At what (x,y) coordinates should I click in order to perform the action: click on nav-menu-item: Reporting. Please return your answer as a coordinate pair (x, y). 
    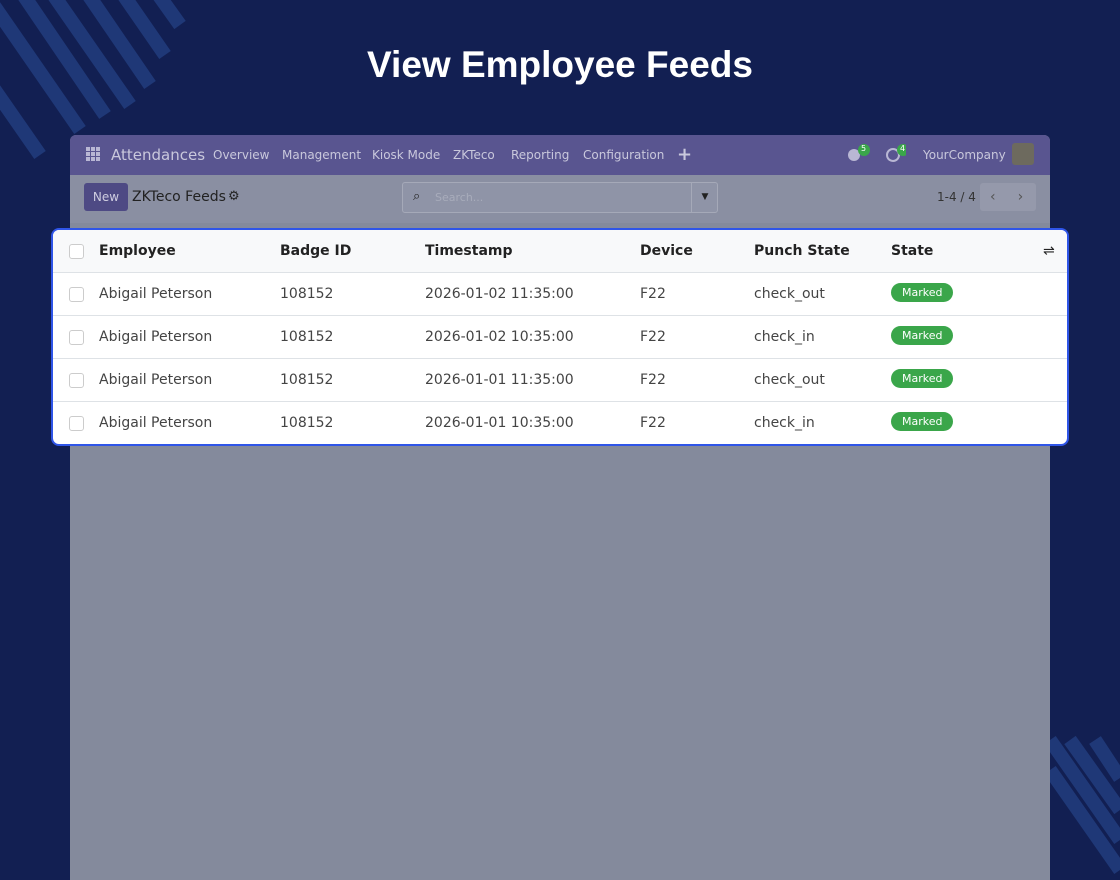
    Looking at the image, I should click on (540, 155).